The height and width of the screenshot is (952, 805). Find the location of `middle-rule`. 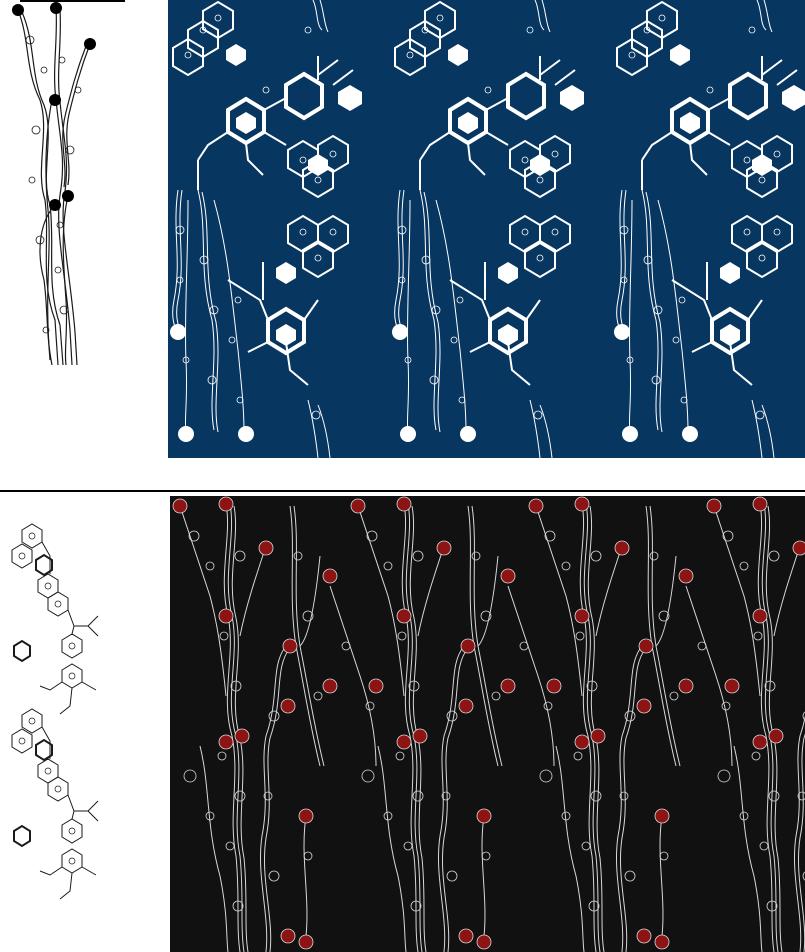

middle-rule is located at coordinates (402, 491).